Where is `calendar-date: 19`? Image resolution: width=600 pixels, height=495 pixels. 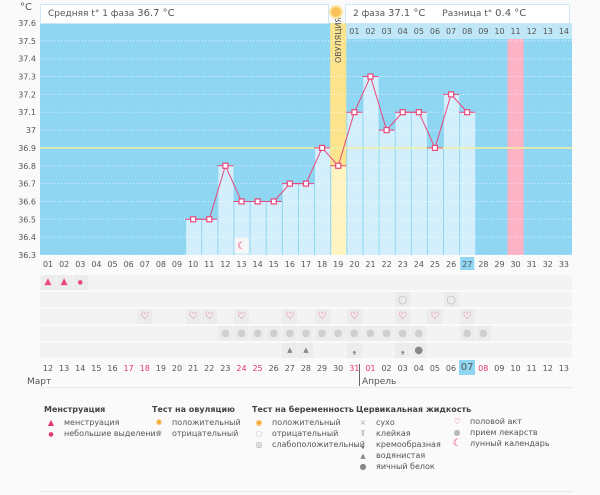 calendar-date: 19 is located at coordinates (160, 368).